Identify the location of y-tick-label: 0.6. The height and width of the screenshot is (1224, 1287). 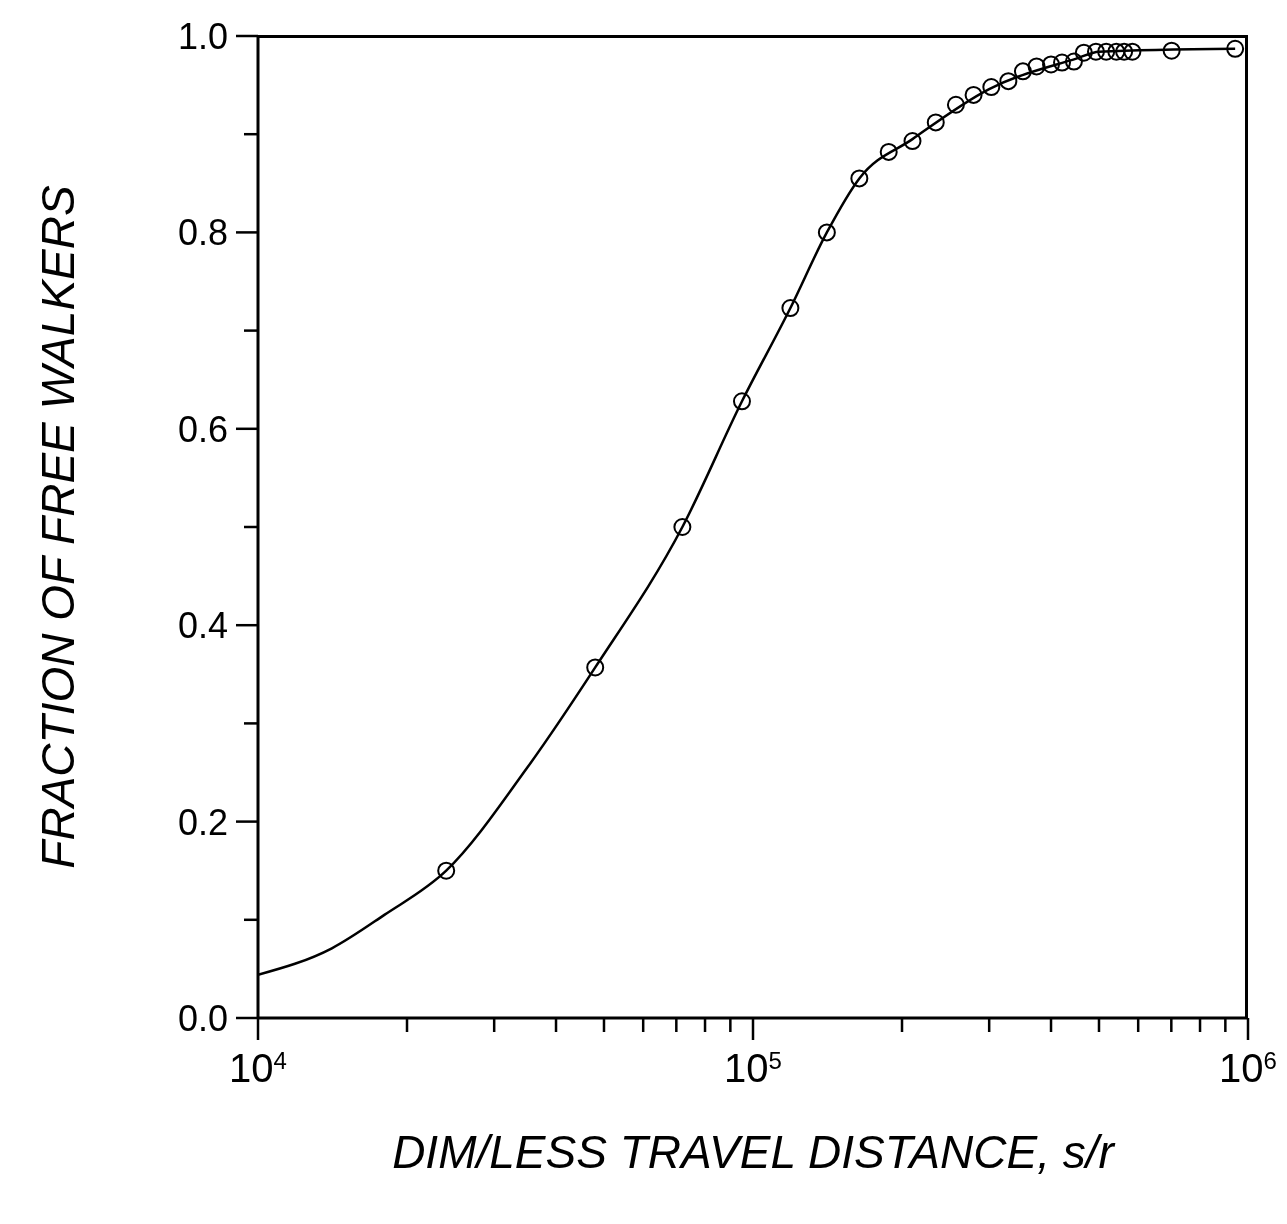
(202, 429).